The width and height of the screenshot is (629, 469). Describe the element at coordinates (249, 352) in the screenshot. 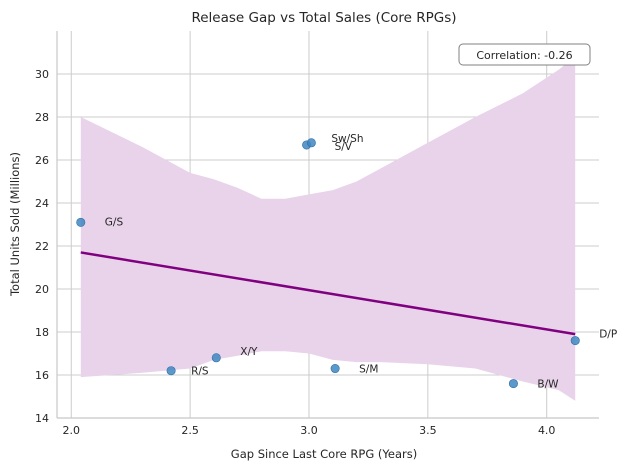

I see `point-label: X/Y` at that location.